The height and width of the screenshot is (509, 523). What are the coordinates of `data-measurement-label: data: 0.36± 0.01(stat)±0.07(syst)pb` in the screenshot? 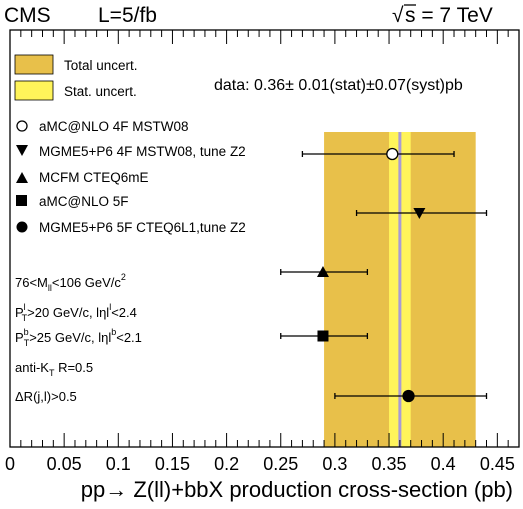 It's located at (338, 85).